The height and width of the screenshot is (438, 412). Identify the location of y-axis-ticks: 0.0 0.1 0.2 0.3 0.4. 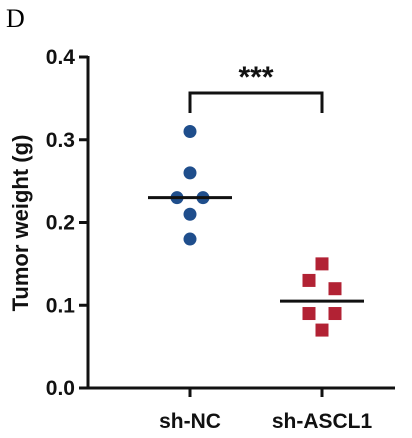
(67, 223).